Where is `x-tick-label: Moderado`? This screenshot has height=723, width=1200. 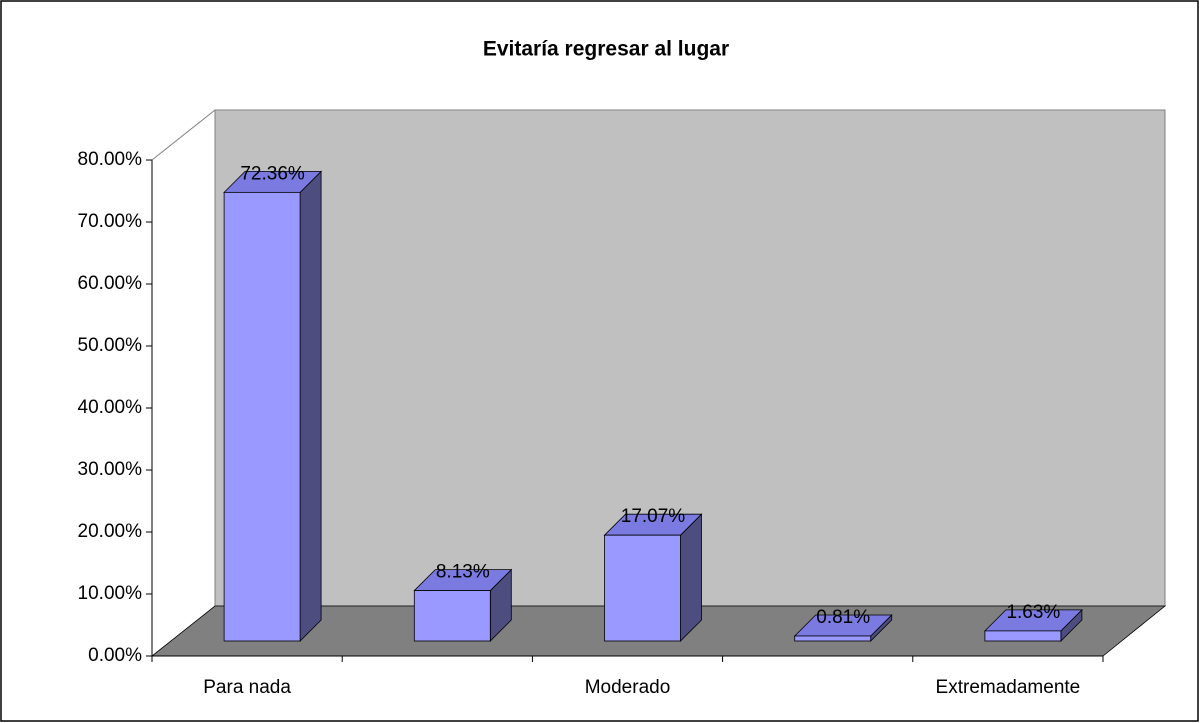 x-tick-label: Moderado is located at coordinates (628, 687).